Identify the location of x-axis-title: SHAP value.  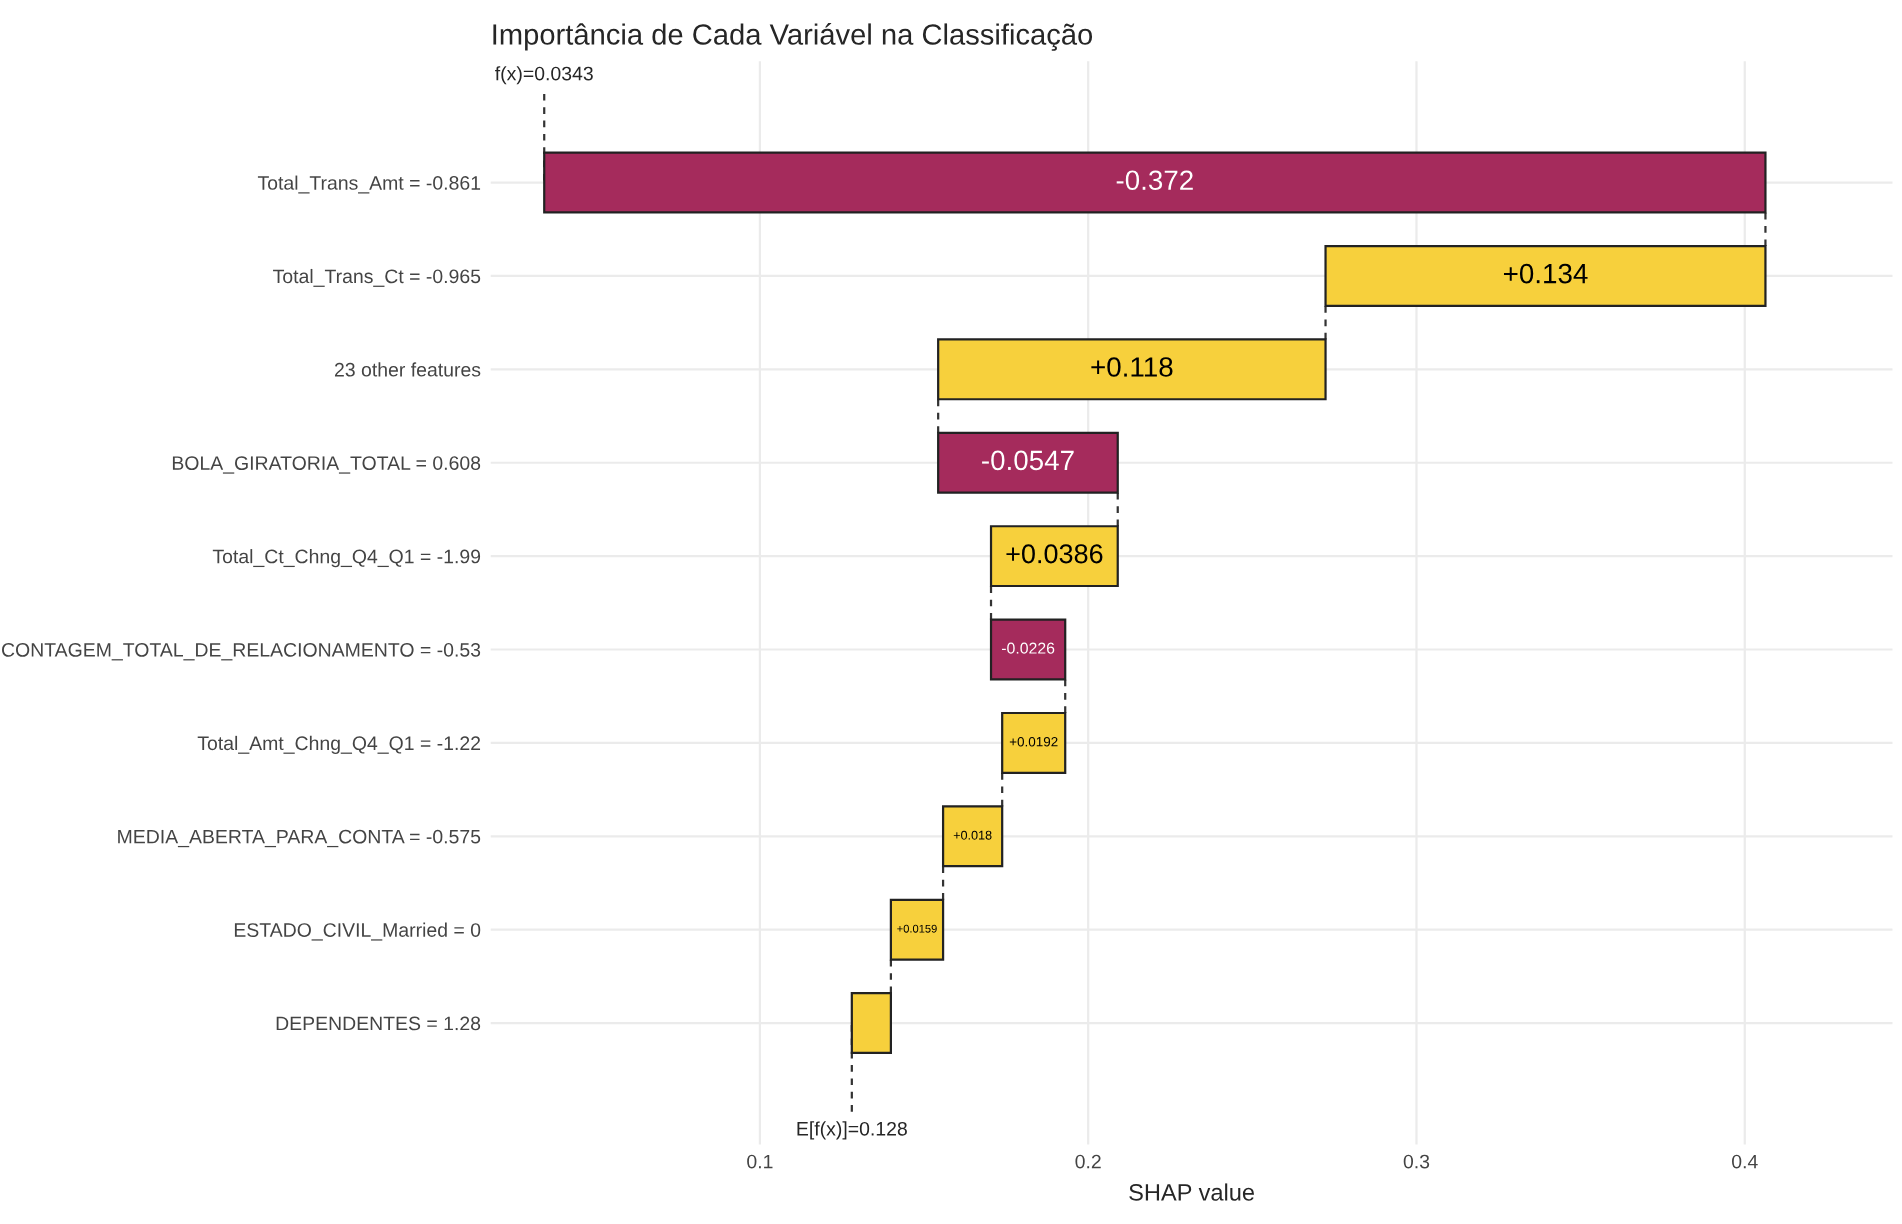
(1191, 1192).